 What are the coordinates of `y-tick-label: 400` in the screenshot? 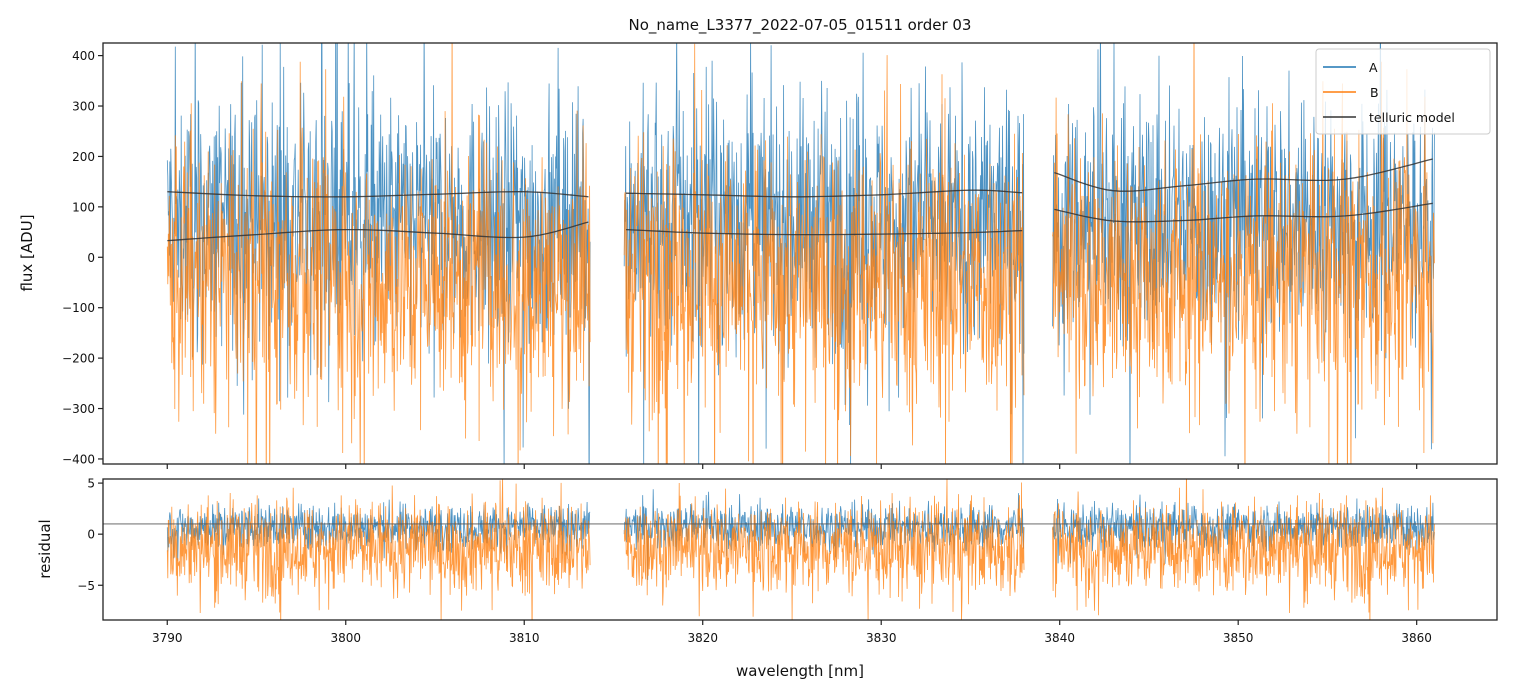 It's located at (83, 56).